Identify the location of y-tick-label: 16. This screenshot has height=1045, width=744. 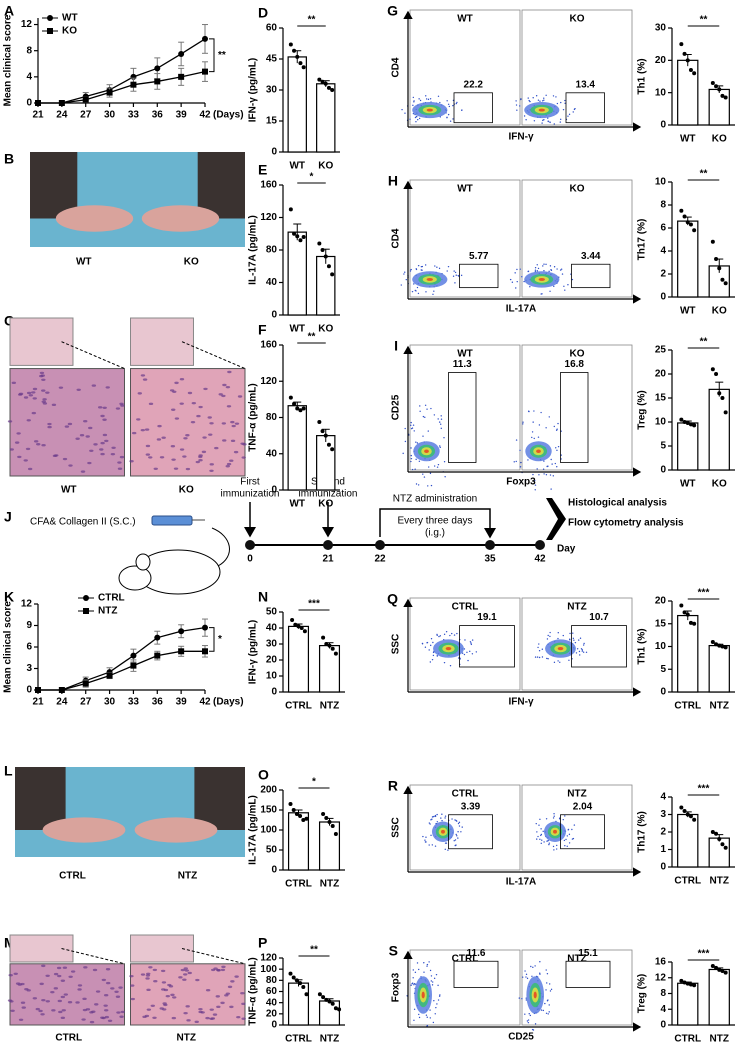
(661, 962).